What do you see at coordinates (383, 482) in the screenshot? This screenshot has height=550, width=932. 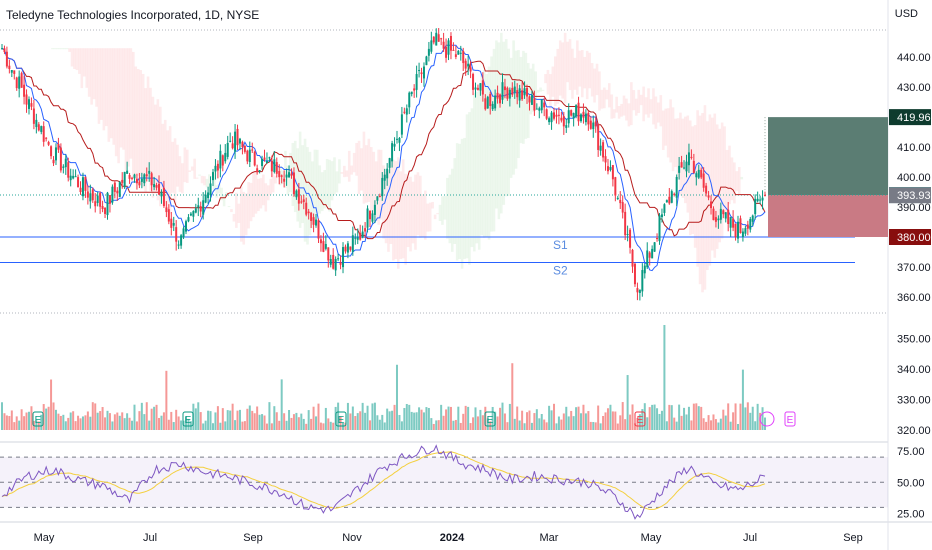 I see `rsi-line` at bounding box center [383, 482].